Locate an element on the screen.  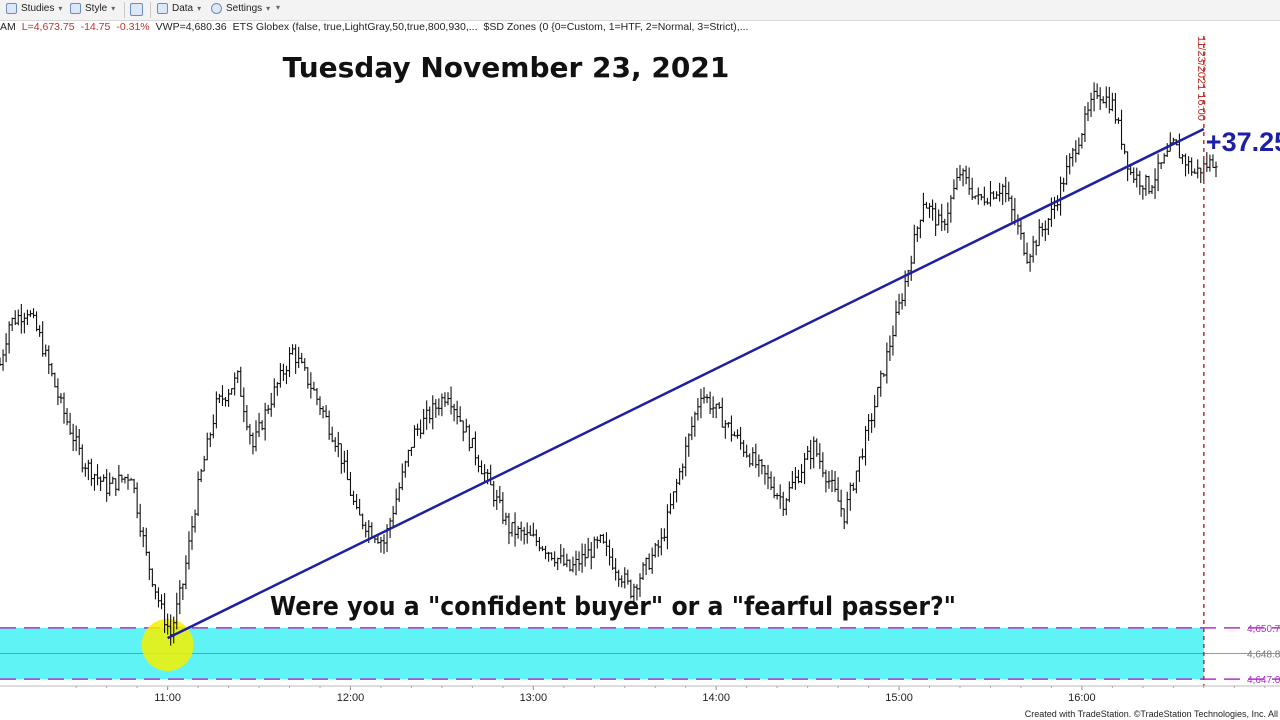
data-button: Data ▾ is located at coordinates (179, 8).